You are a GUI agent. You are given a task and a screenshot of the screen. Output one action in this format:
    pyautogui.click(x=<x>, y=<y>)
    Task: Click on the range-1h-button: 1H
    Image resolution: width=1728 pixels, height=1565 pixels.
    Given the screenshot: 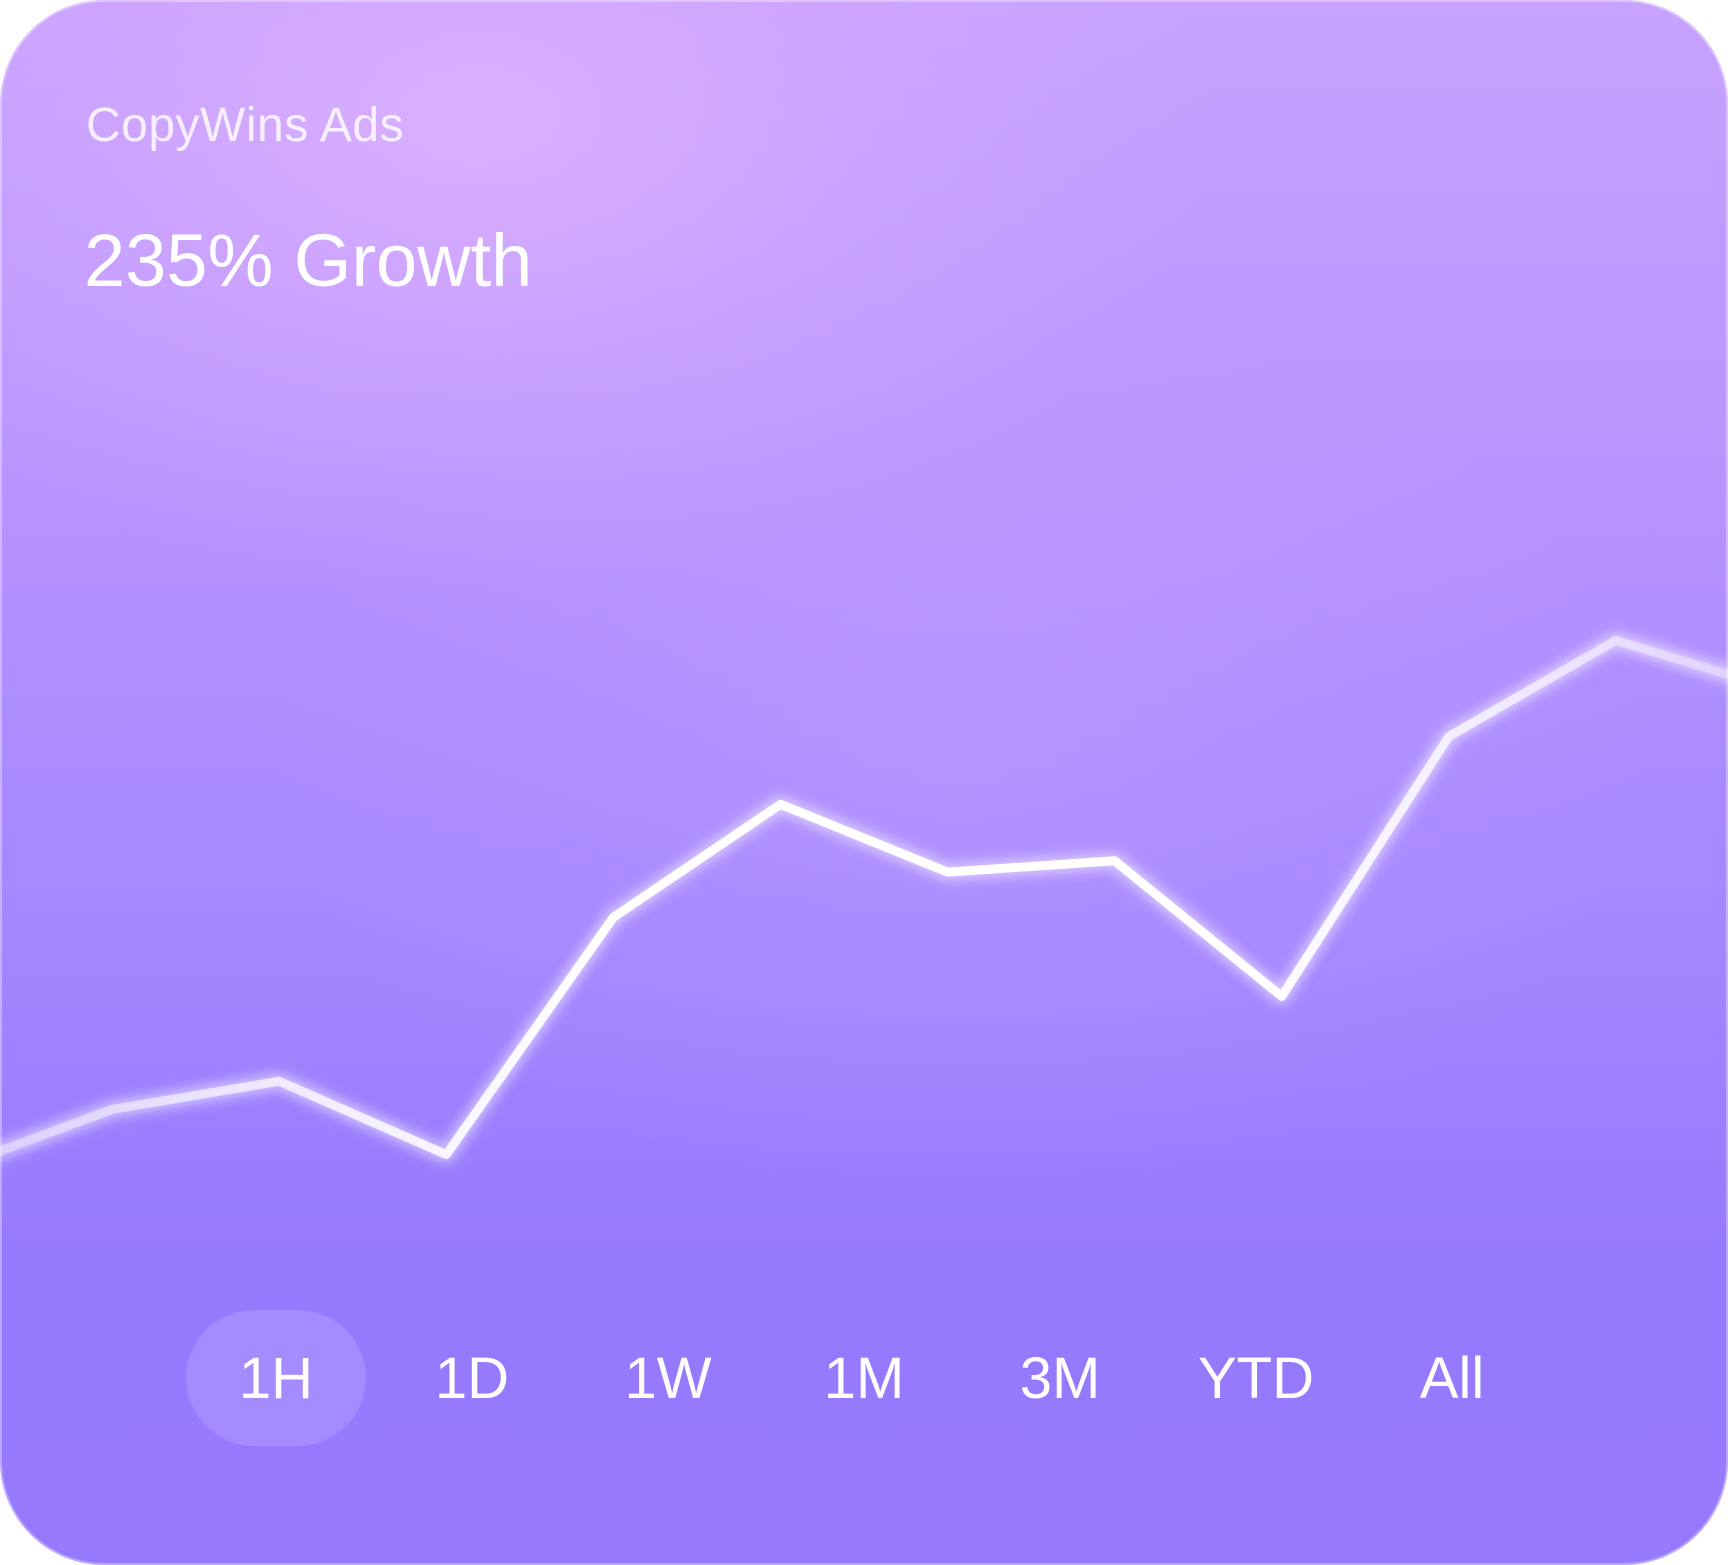 What is the action you would take?
    pyautogui.click(x=276, y=1378)
    